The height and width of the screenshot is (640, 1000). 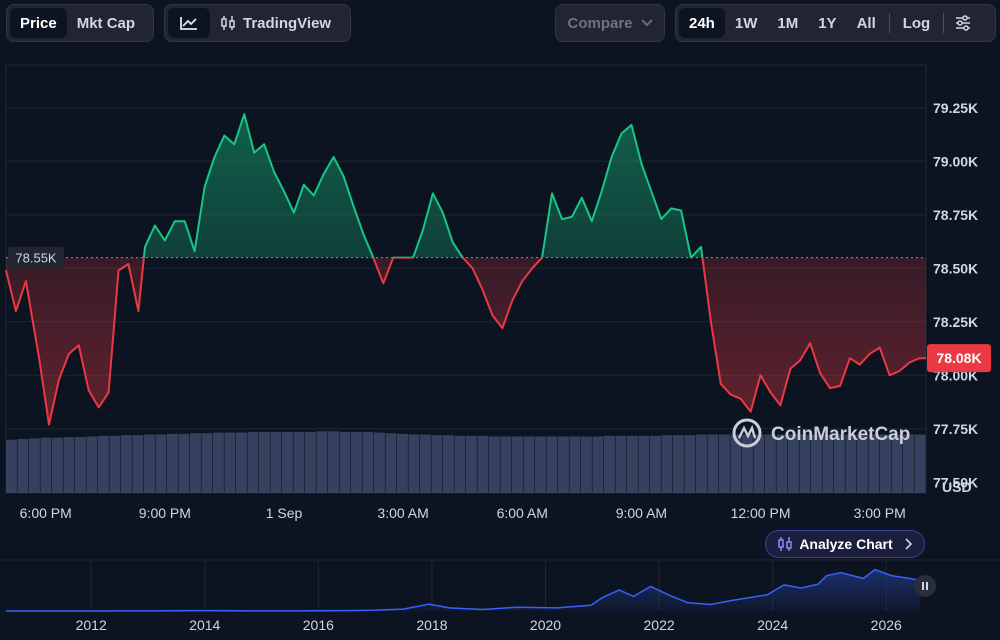 What do you see at coordinates (916, 23) in the screenshot?
I see `log-scale-button: Log` at bounding box center [916, 23].